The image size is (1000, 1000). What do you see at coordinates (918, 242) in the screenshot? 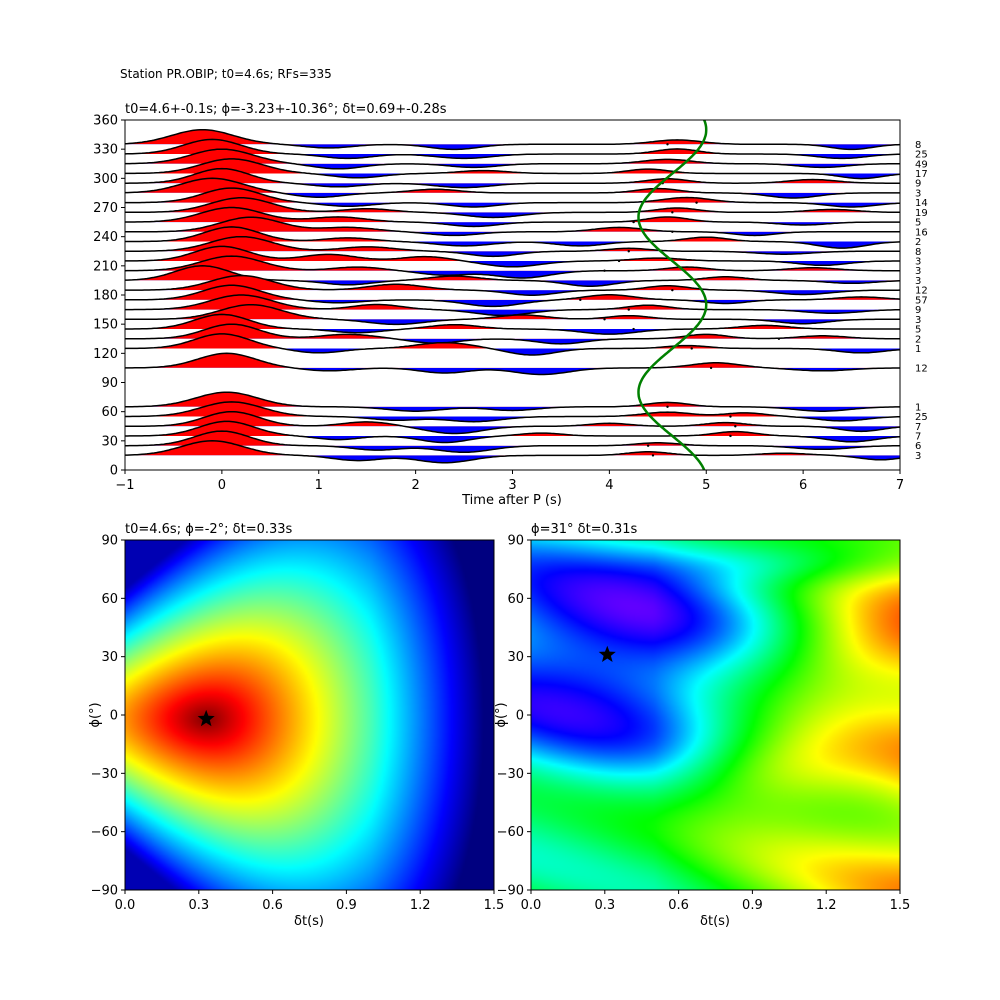
I see `trace-count-label: 2` at bounding box center [918, 242].